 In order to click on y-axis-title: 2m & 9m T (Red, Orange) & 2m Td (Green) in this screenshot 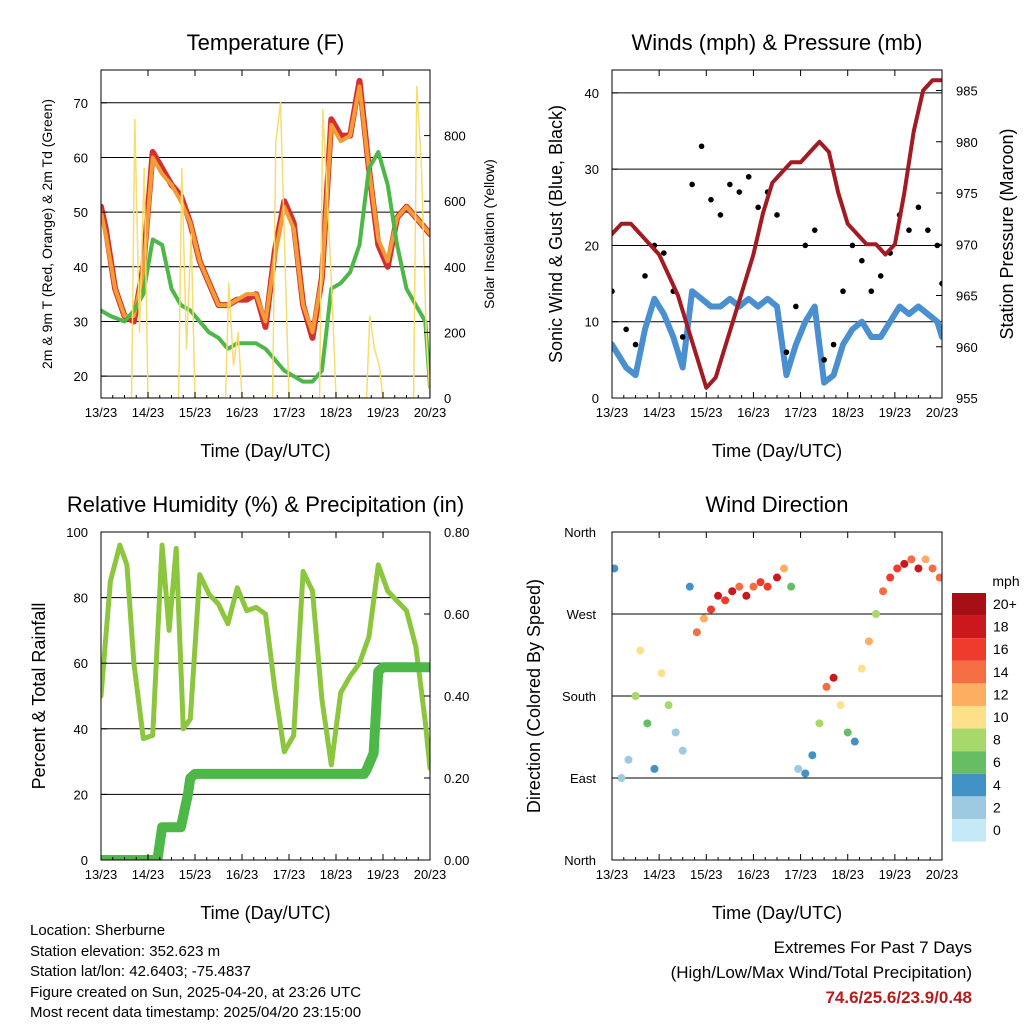, I will do `click(47, 234)`.